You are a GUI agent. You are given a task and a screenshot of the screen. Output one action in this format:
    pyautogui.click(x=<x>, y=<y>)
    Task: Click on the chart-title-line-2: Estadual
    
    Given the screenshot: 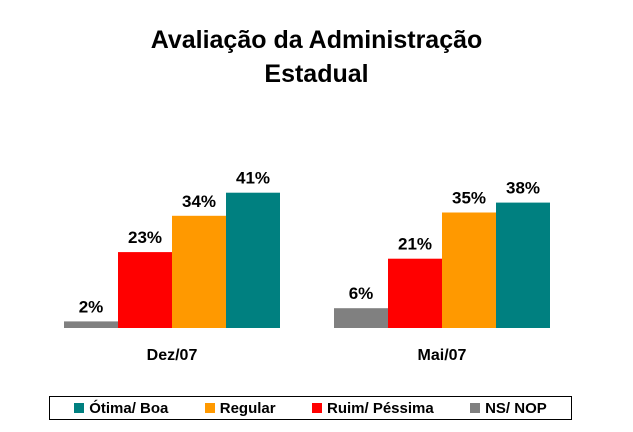 What is the action you would take?
    pyautogui.click(x=316, y=74)
    